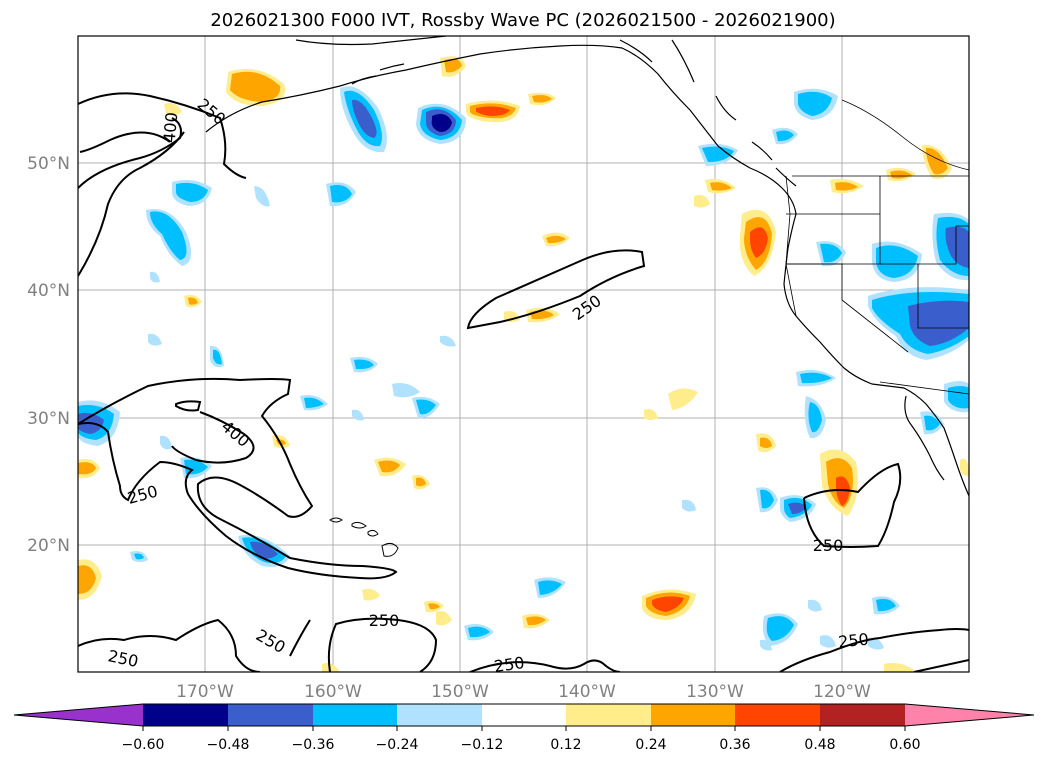  Describe the element at coordinates (378, 74) in the screenshot. I see `aleutian-islands` at that location.